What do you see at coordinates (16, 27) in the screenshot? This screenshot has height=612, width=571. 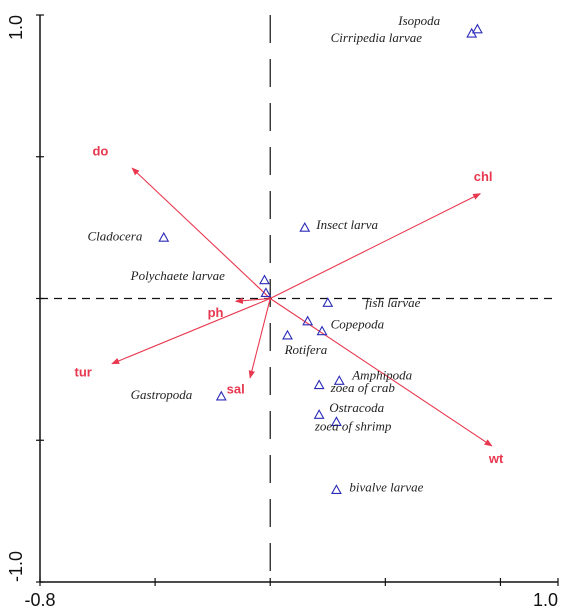 I see `y-tick-label: 1.0` at bounding box center [16, 27].